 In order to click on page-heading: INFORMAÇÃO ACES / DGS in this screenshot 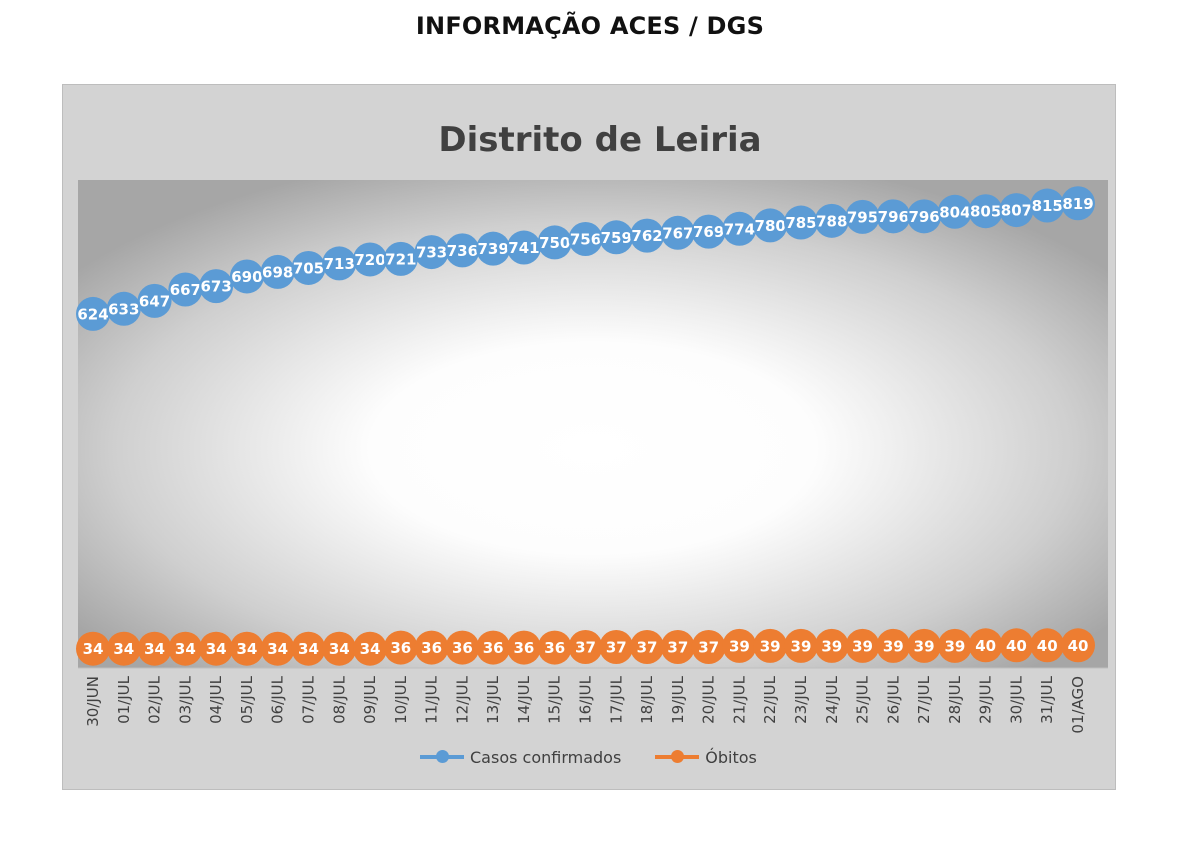, I will do `click(590, 26)`.